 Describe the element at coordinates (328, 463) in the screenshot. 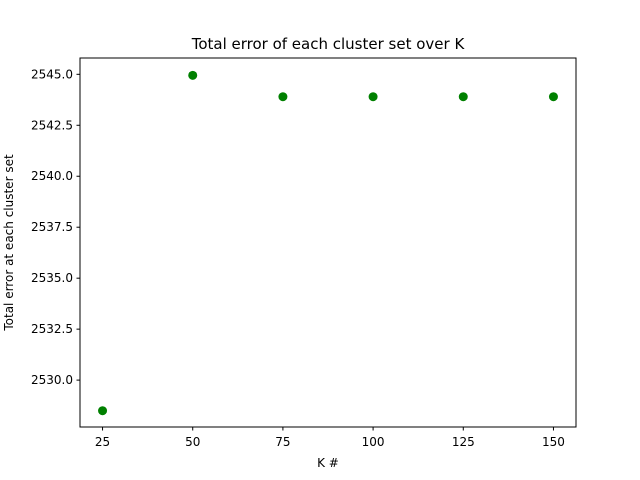

I see `x-axis-label: K #` at that location.